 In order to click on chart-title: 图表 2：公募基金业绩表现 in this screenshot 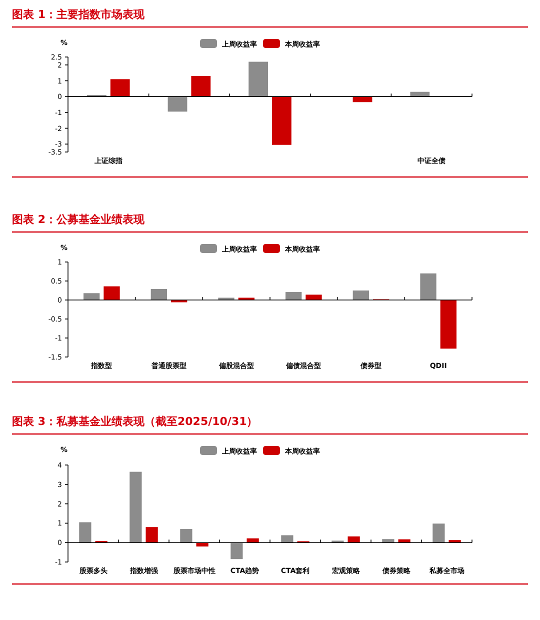, I will do `click(79, 219)`.